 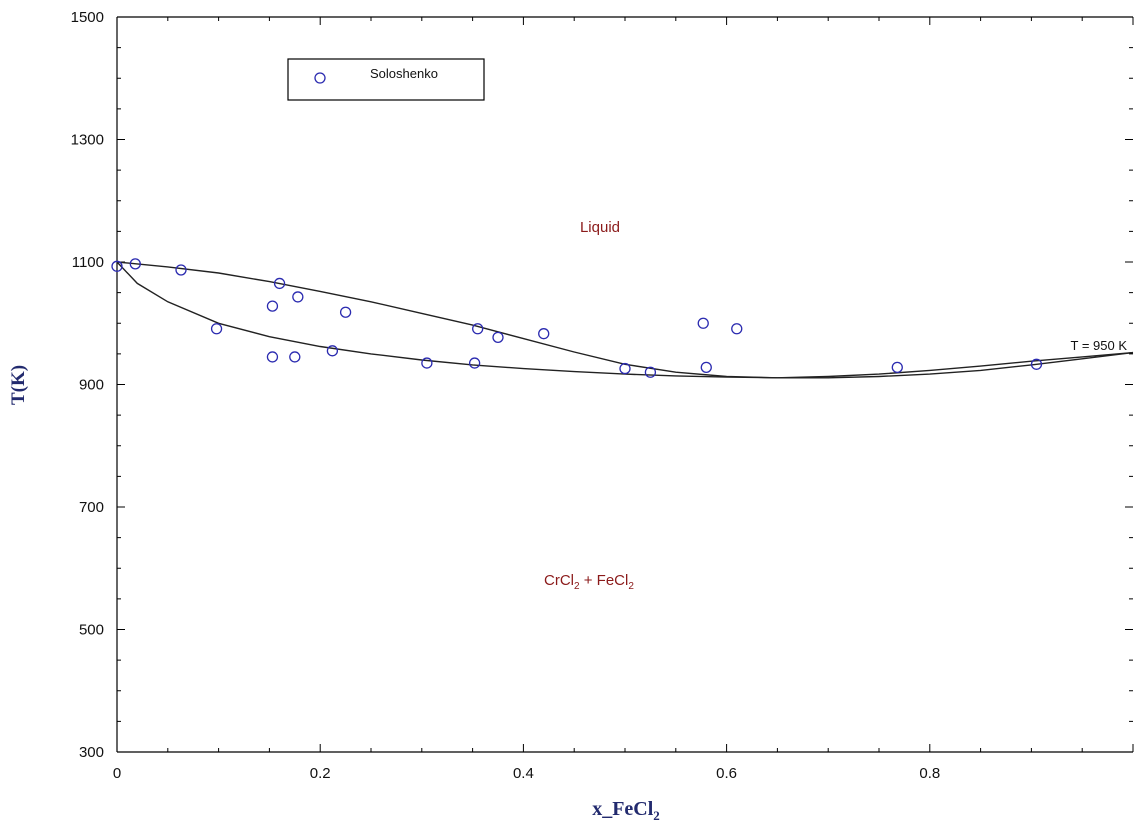 What do you see at coordinates (91, 507) in the screenshot?
I see `y-tick-label: 700` at bounding box center [91, 507].